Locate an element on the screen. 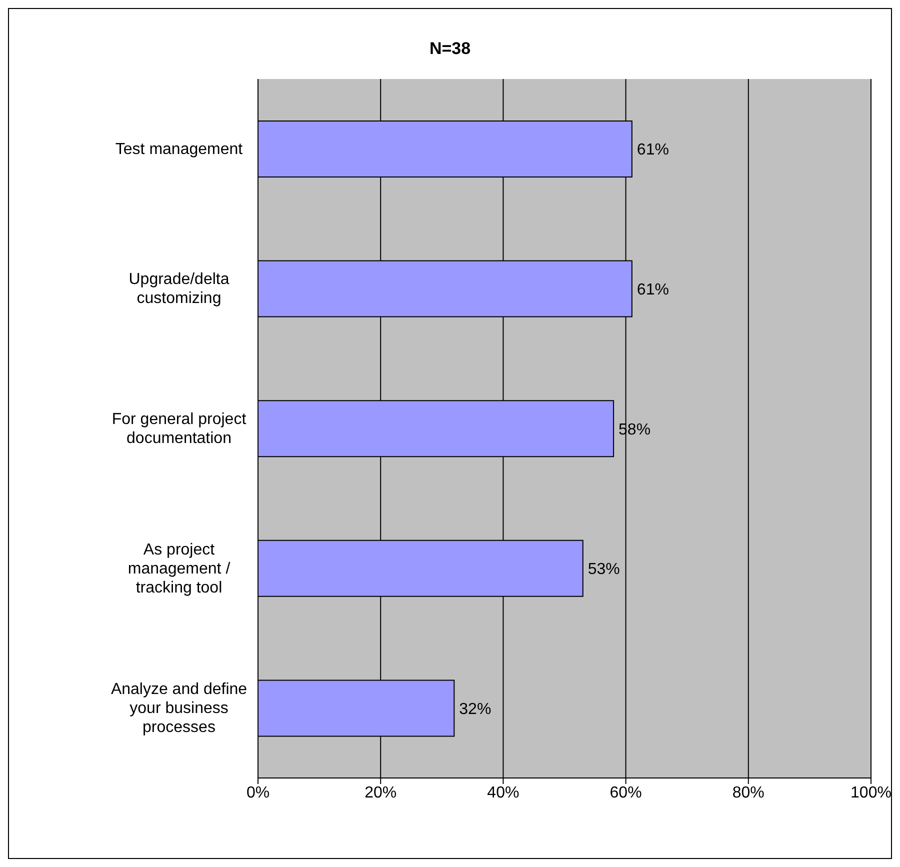 The width and height of the screenshot is (900, 867). x-tick-label: 40% is located at coordinates (503, 793).